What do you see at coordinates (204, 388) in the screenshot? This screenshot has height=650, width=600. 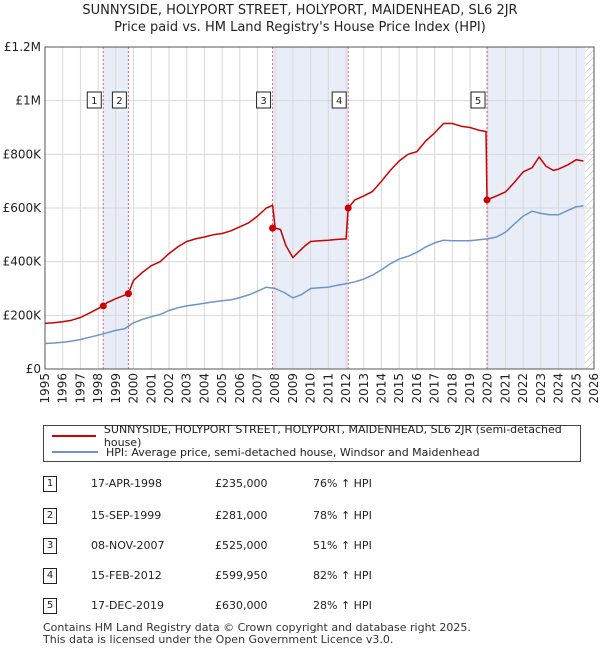 I see `x-tick-label: 2004` at bounding box center [204, 388].